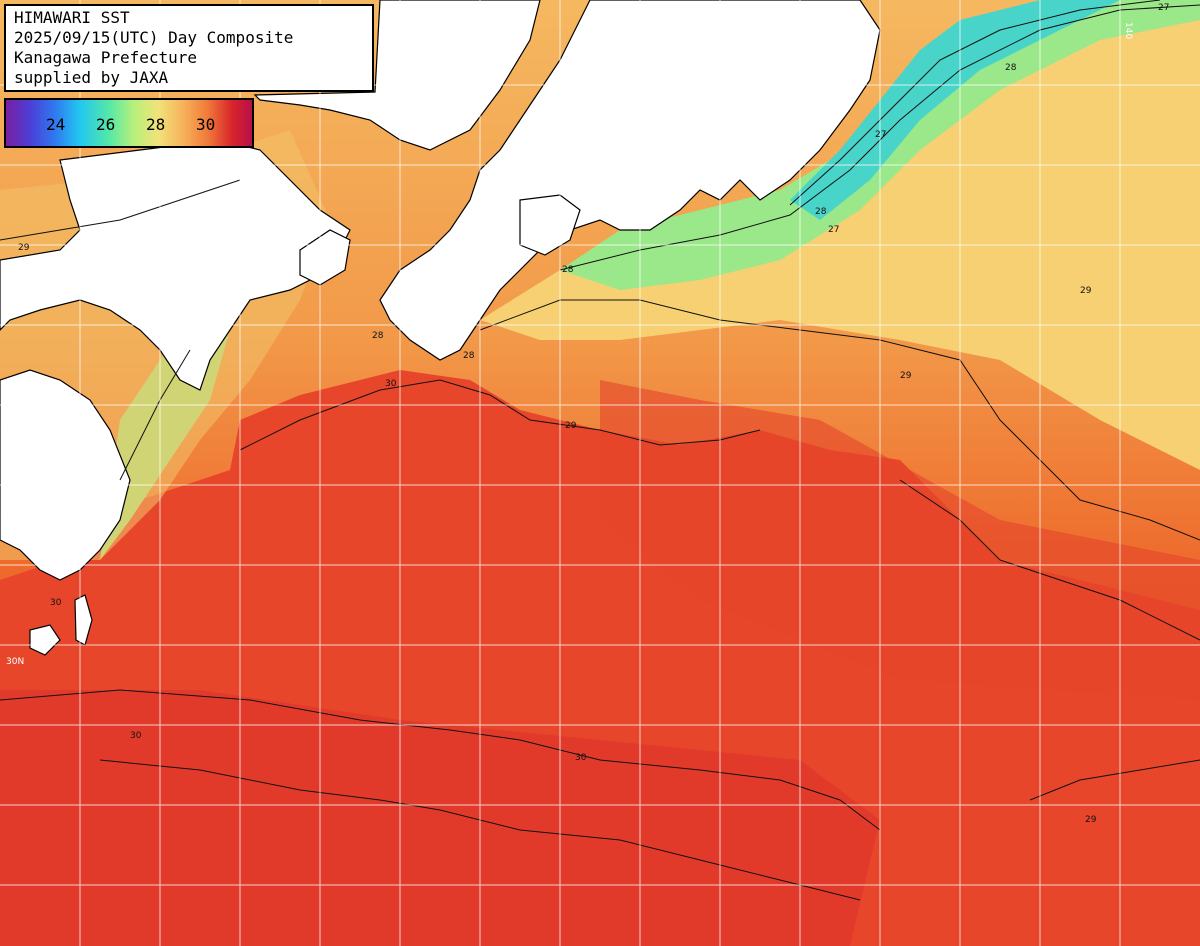 The image size is (1200, 946). Describe the element at coordinates (56, 603) in the screenshot. I see `contour-label-30-d: 30` at that location.